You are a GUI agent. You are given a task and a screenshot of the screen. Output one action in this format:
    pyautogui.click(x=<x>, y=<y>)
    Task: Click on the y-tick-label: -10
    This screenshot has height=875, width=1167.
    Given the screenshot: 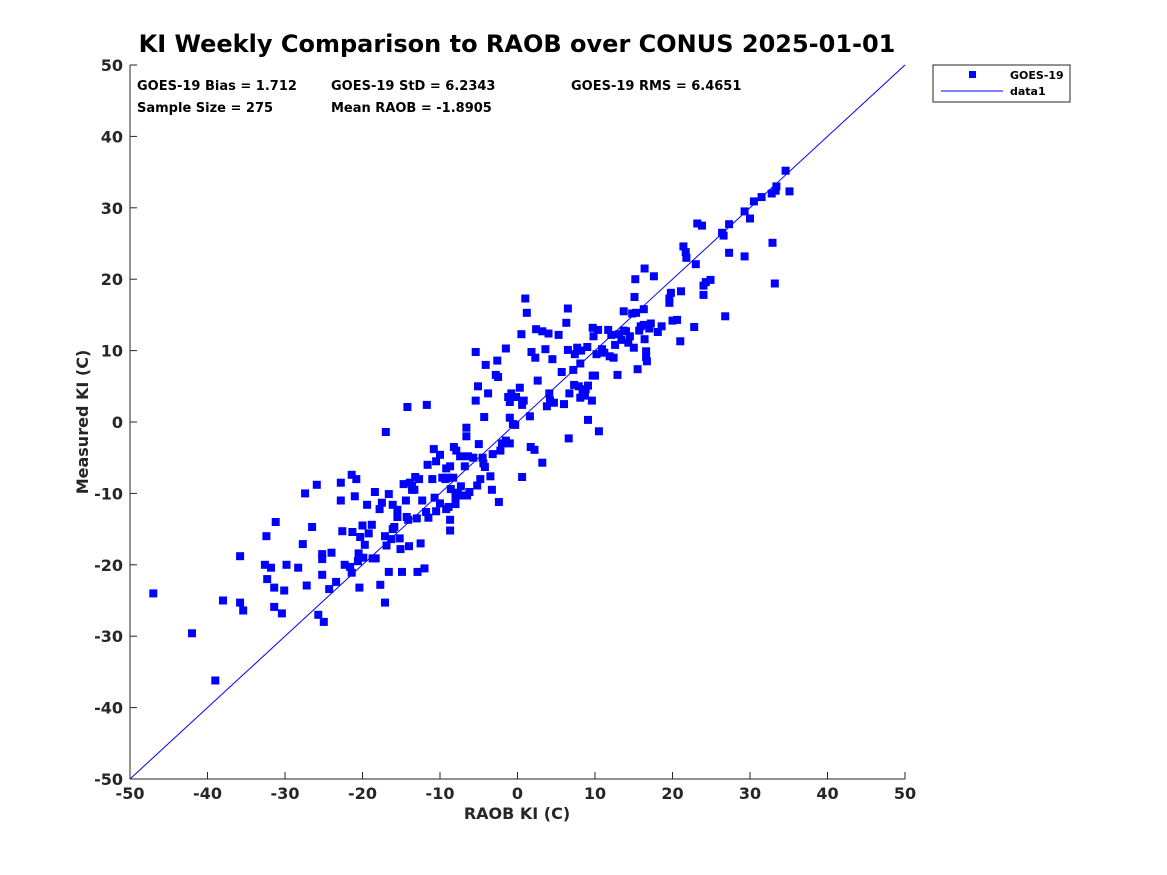 What is the action you would take?
    pyautogui.click(x=108, y=493)
    